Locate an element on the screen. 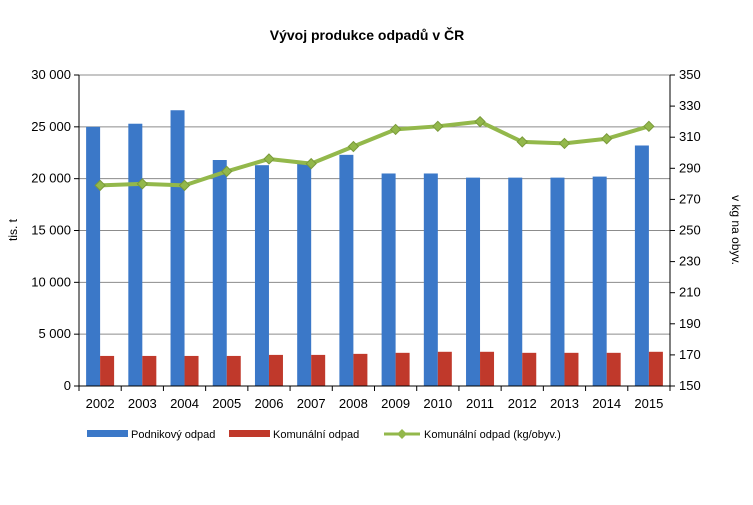 The width and height of the screenshot is (753, 505). line-komunalni-kg is located at coordinates (375, 153).